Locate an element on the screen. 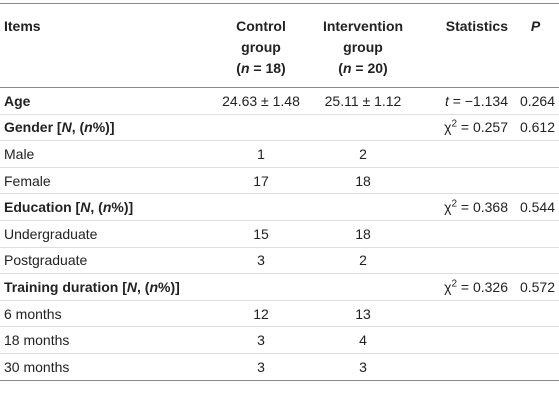 The width and height of the screenshot is (559, 403). cell-text: = 20) is located at coordinates (369, 68).